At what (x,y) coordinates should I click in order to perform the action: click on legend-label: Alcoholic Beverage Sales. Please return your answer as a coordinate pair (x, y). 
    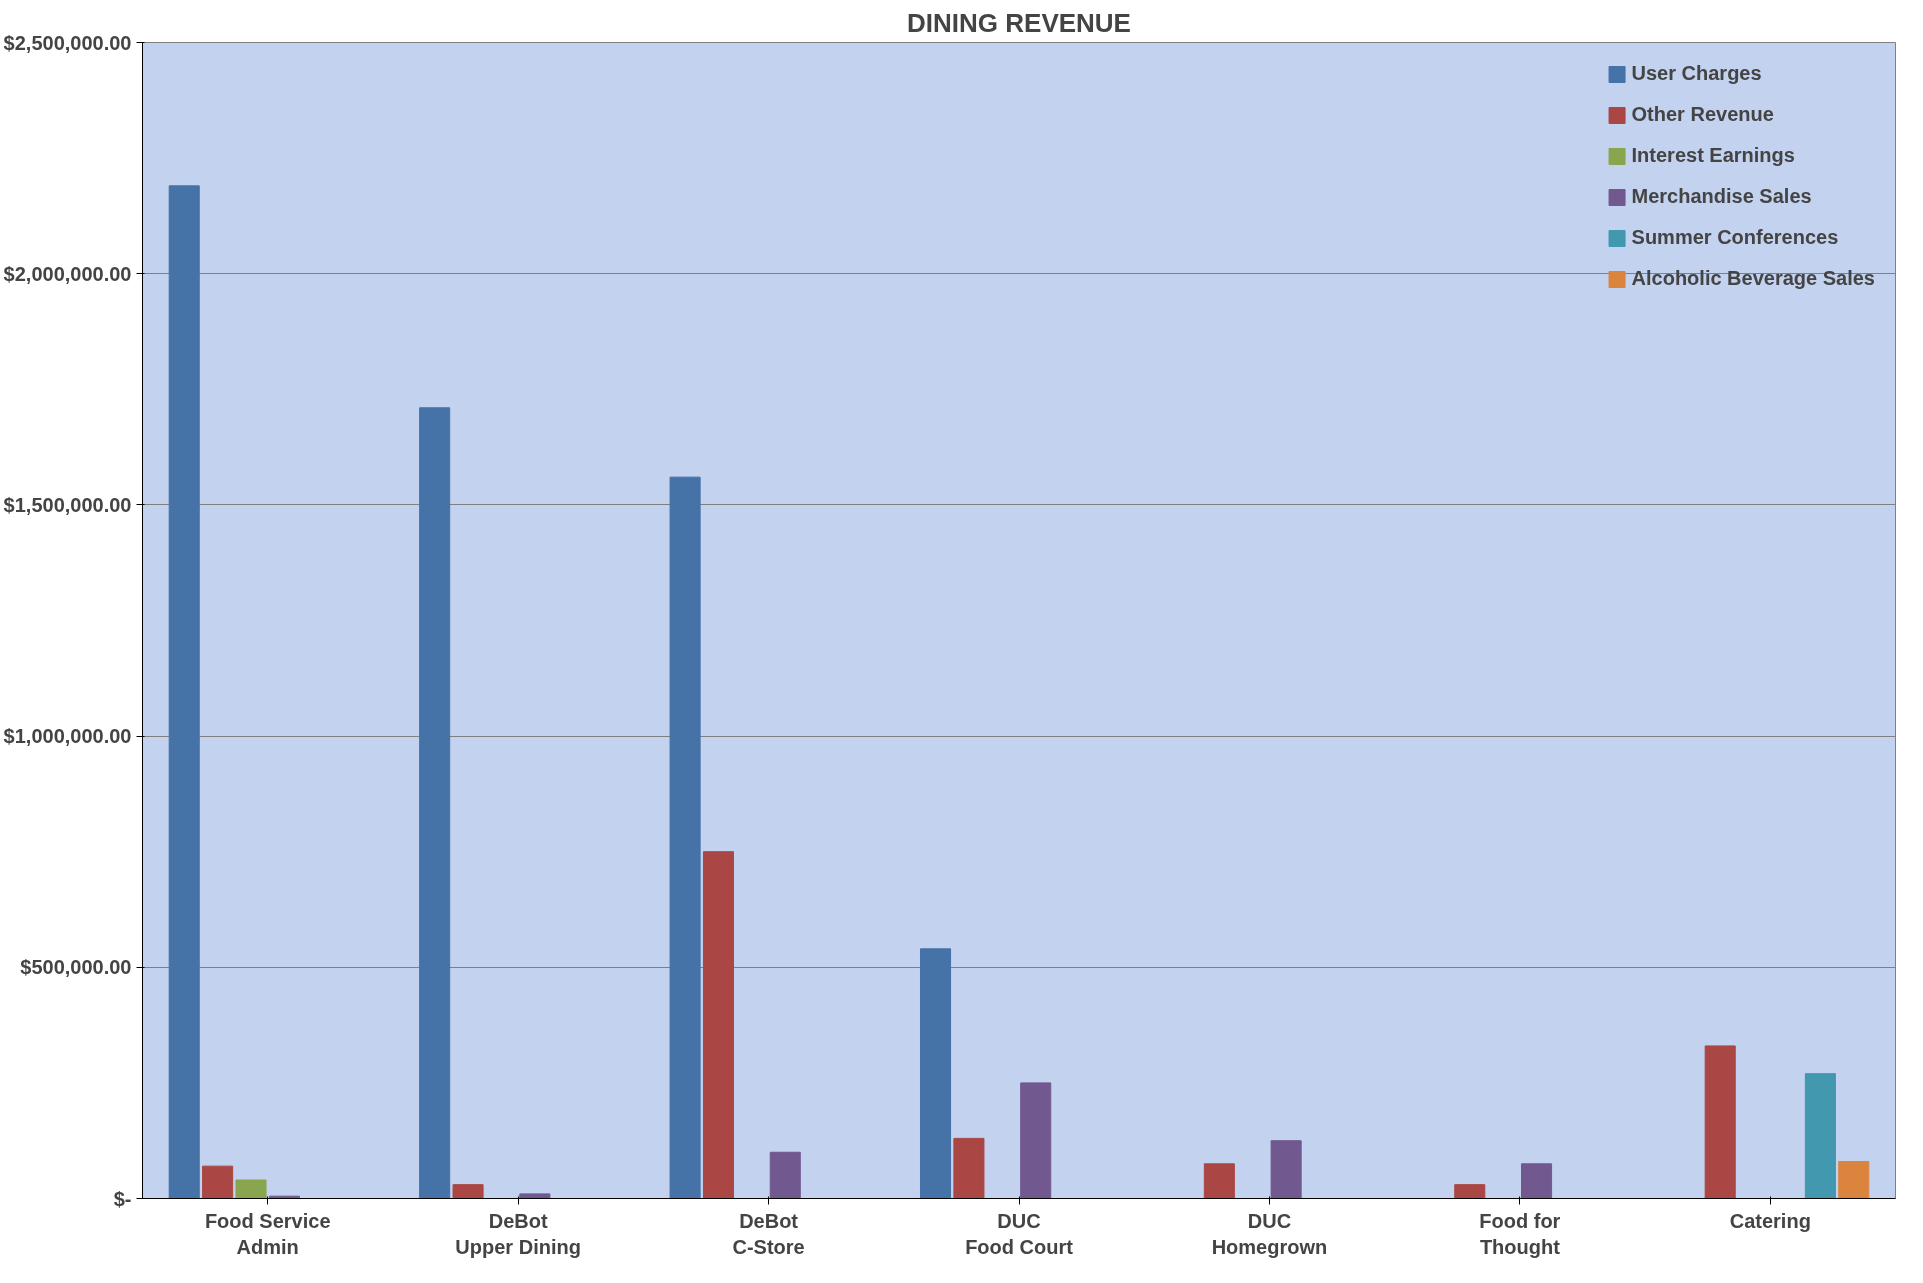
    Looking at the image, I should click on (1753, 278).